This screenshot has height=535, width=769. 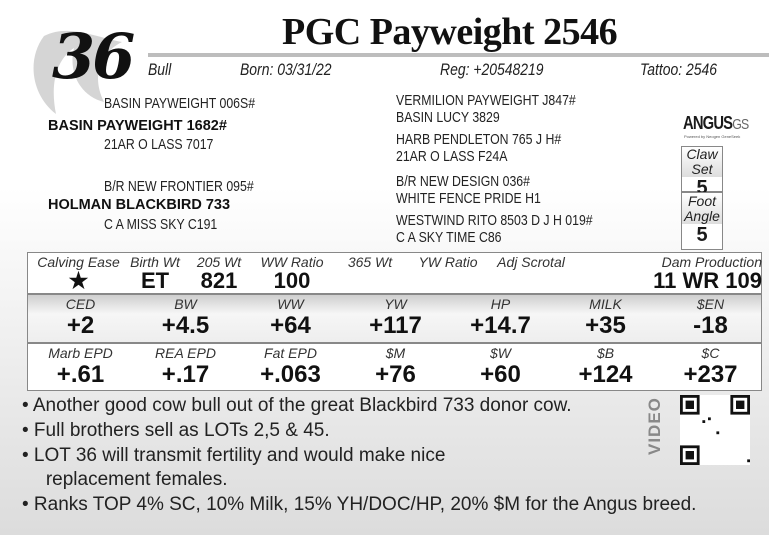 What do you see at coordinates (80, 374) in the screenshot?
I see `epd2-value: +.61` at bounding box center [80, 374].